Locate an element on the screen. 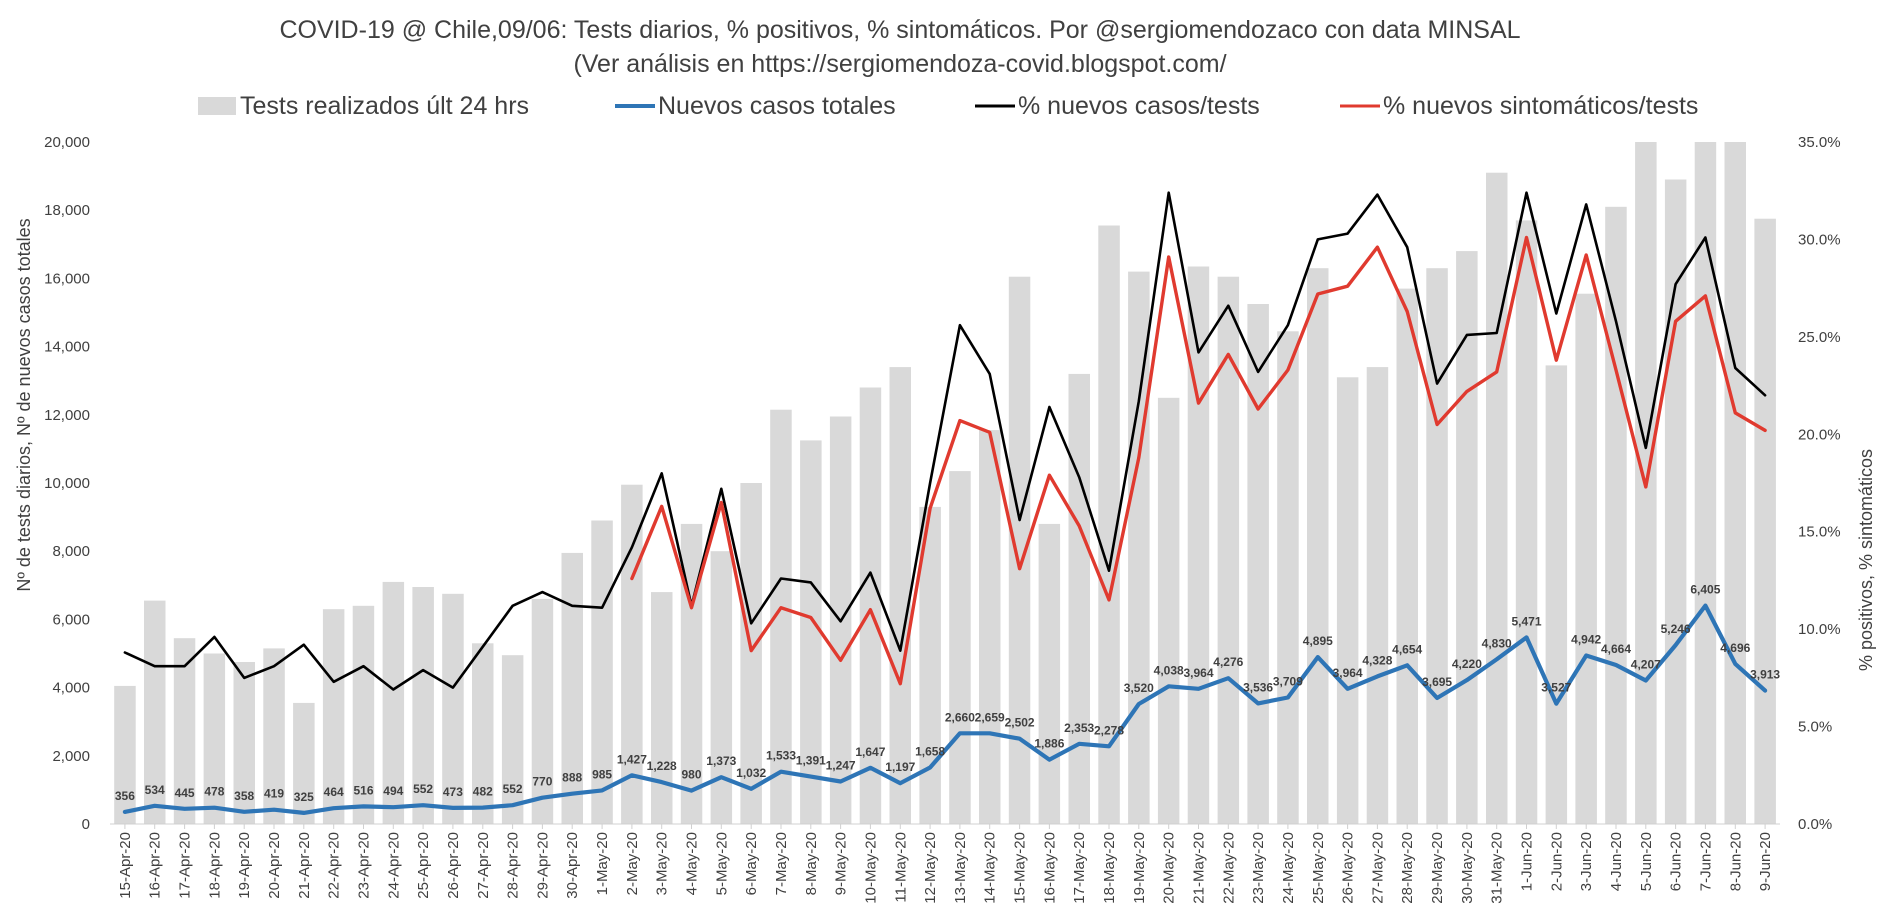 The height and width of the screenshot is (922, 1890). case-data-label: 1,427 is located at coordinates (632, 759).